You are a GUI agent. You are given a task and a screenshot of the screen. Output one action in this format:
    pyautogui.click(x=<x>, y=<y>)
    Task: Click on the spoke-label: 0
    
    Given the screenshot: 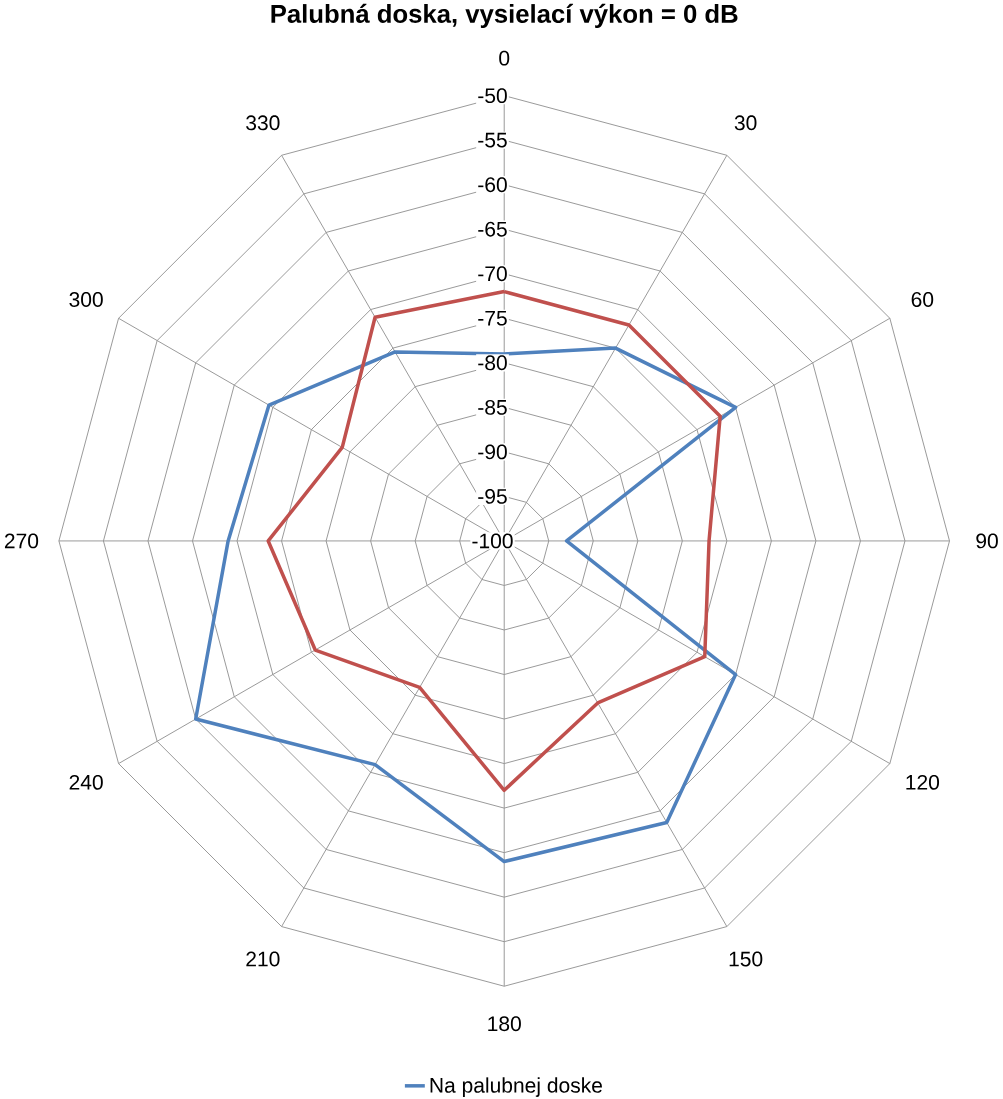 What is the action you would take?
    pyautogui.click(x=504, y=58)
    